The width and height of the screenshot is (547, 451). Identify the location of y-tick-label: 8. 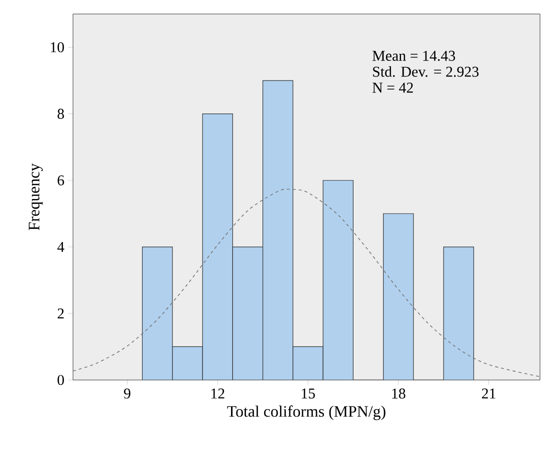
(61, 113).